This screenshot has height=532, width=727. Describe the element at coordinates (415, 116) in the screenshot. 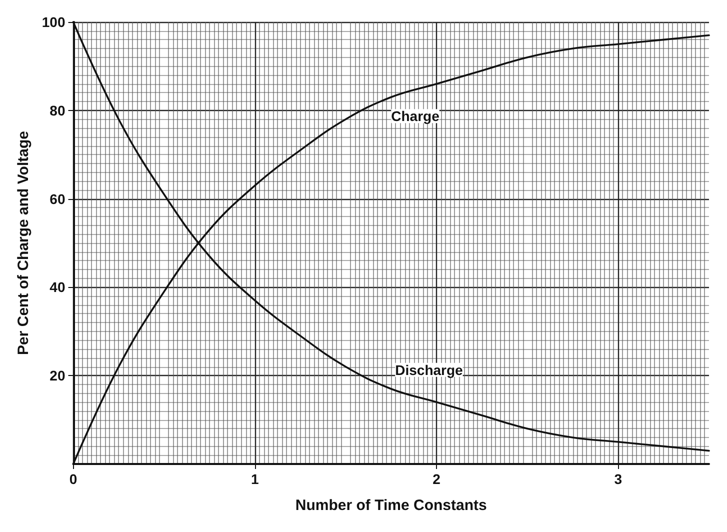

I see `series-label: Charge` at that location.